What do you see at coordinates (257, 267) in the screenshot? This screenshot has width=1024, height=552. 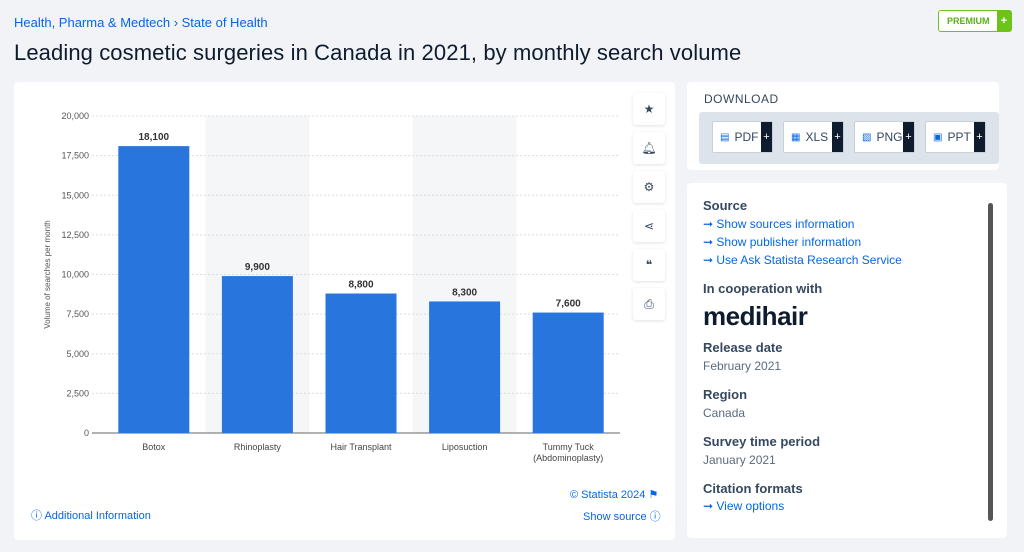 I see `data-label: 9,900` at bounding box center [257, 267].